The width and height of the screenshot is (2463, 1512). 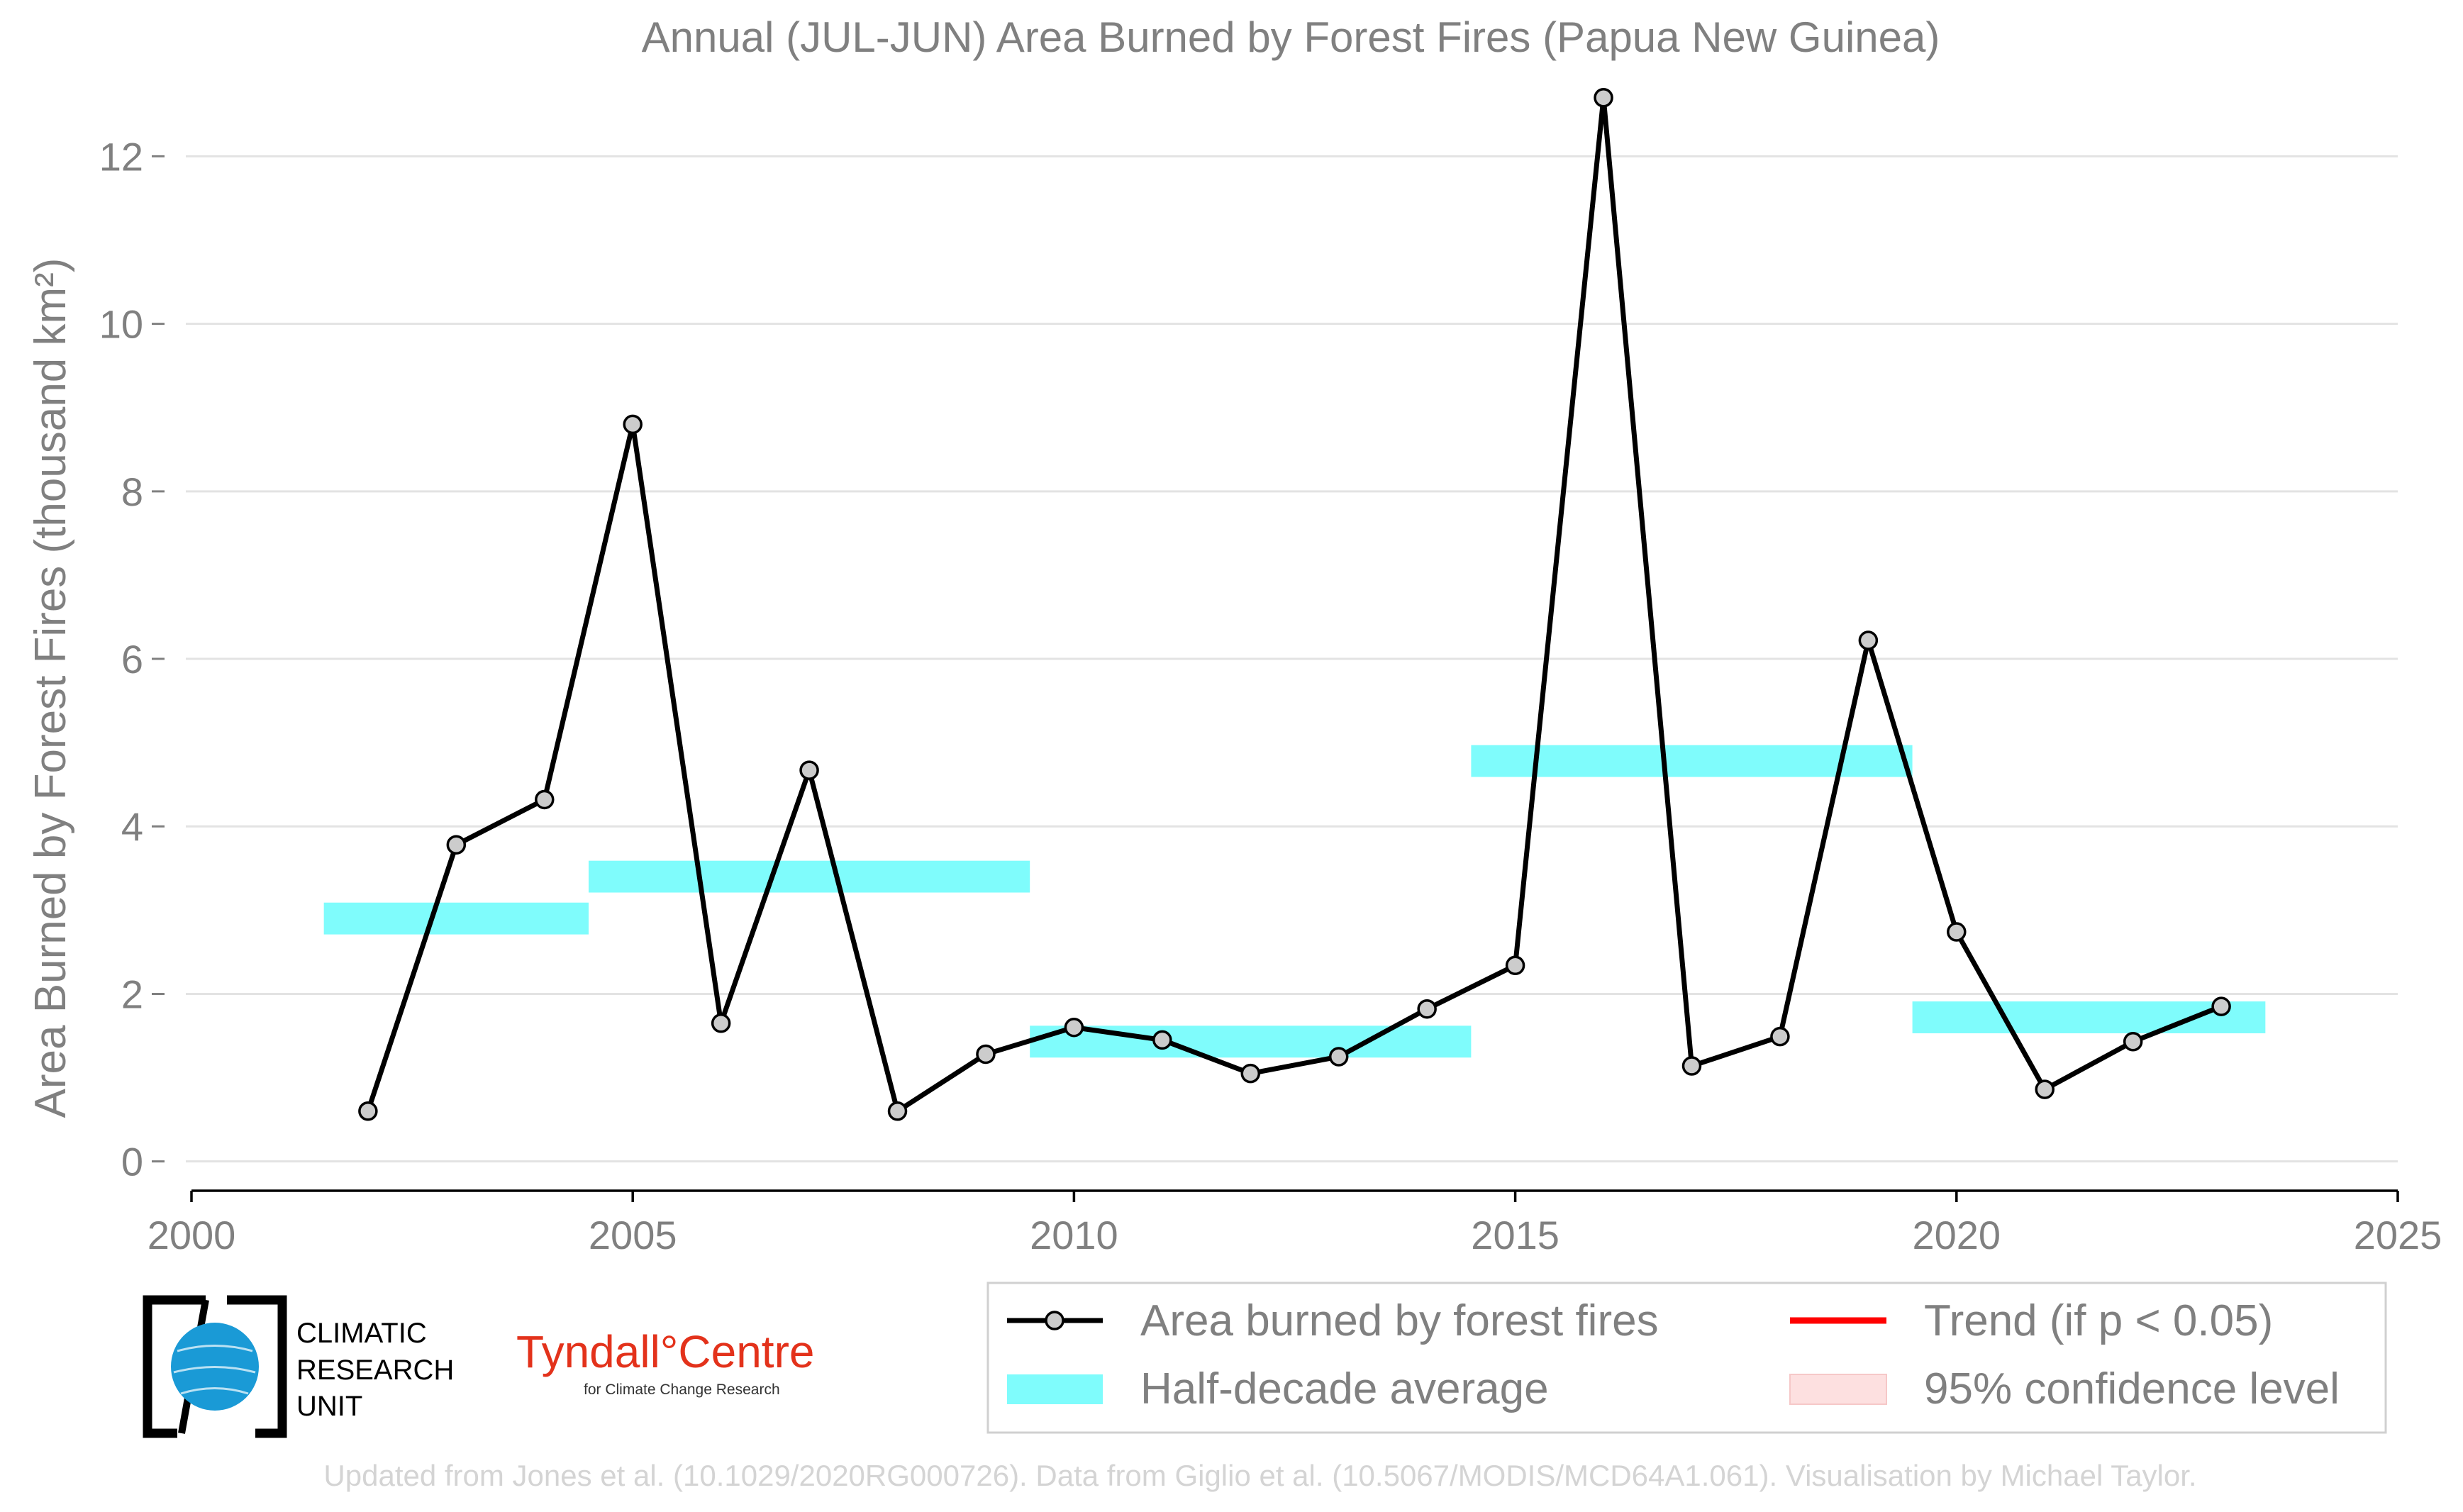 What do you see at coordinates (329, 1406) in the screenshot?
I see `cru-logo-line-3: UNIT` at bounding box center [329, 1406].